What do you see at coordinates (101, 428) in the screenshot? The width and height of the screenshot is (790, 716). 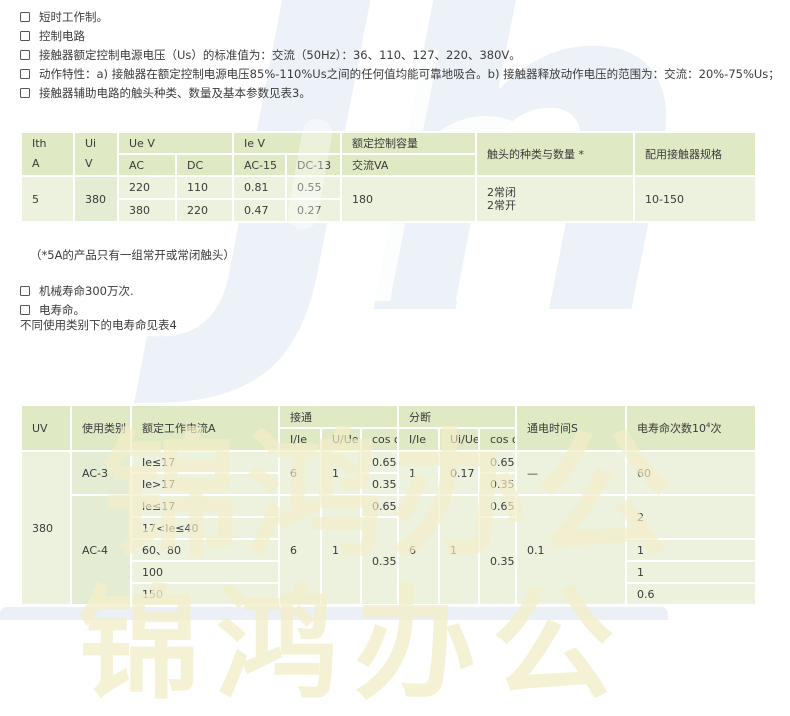 I see `t4-header-category: 使用类别` at bounding box center [101, 428].